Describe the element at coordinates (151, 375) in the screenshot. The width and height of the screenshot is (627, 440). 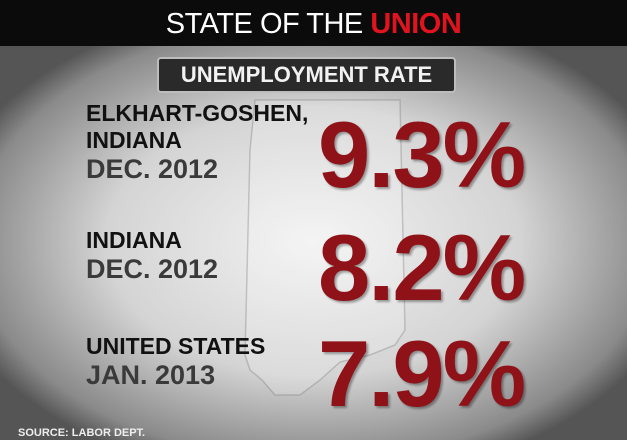
I see `row-date: JAN. 2013` at that location.